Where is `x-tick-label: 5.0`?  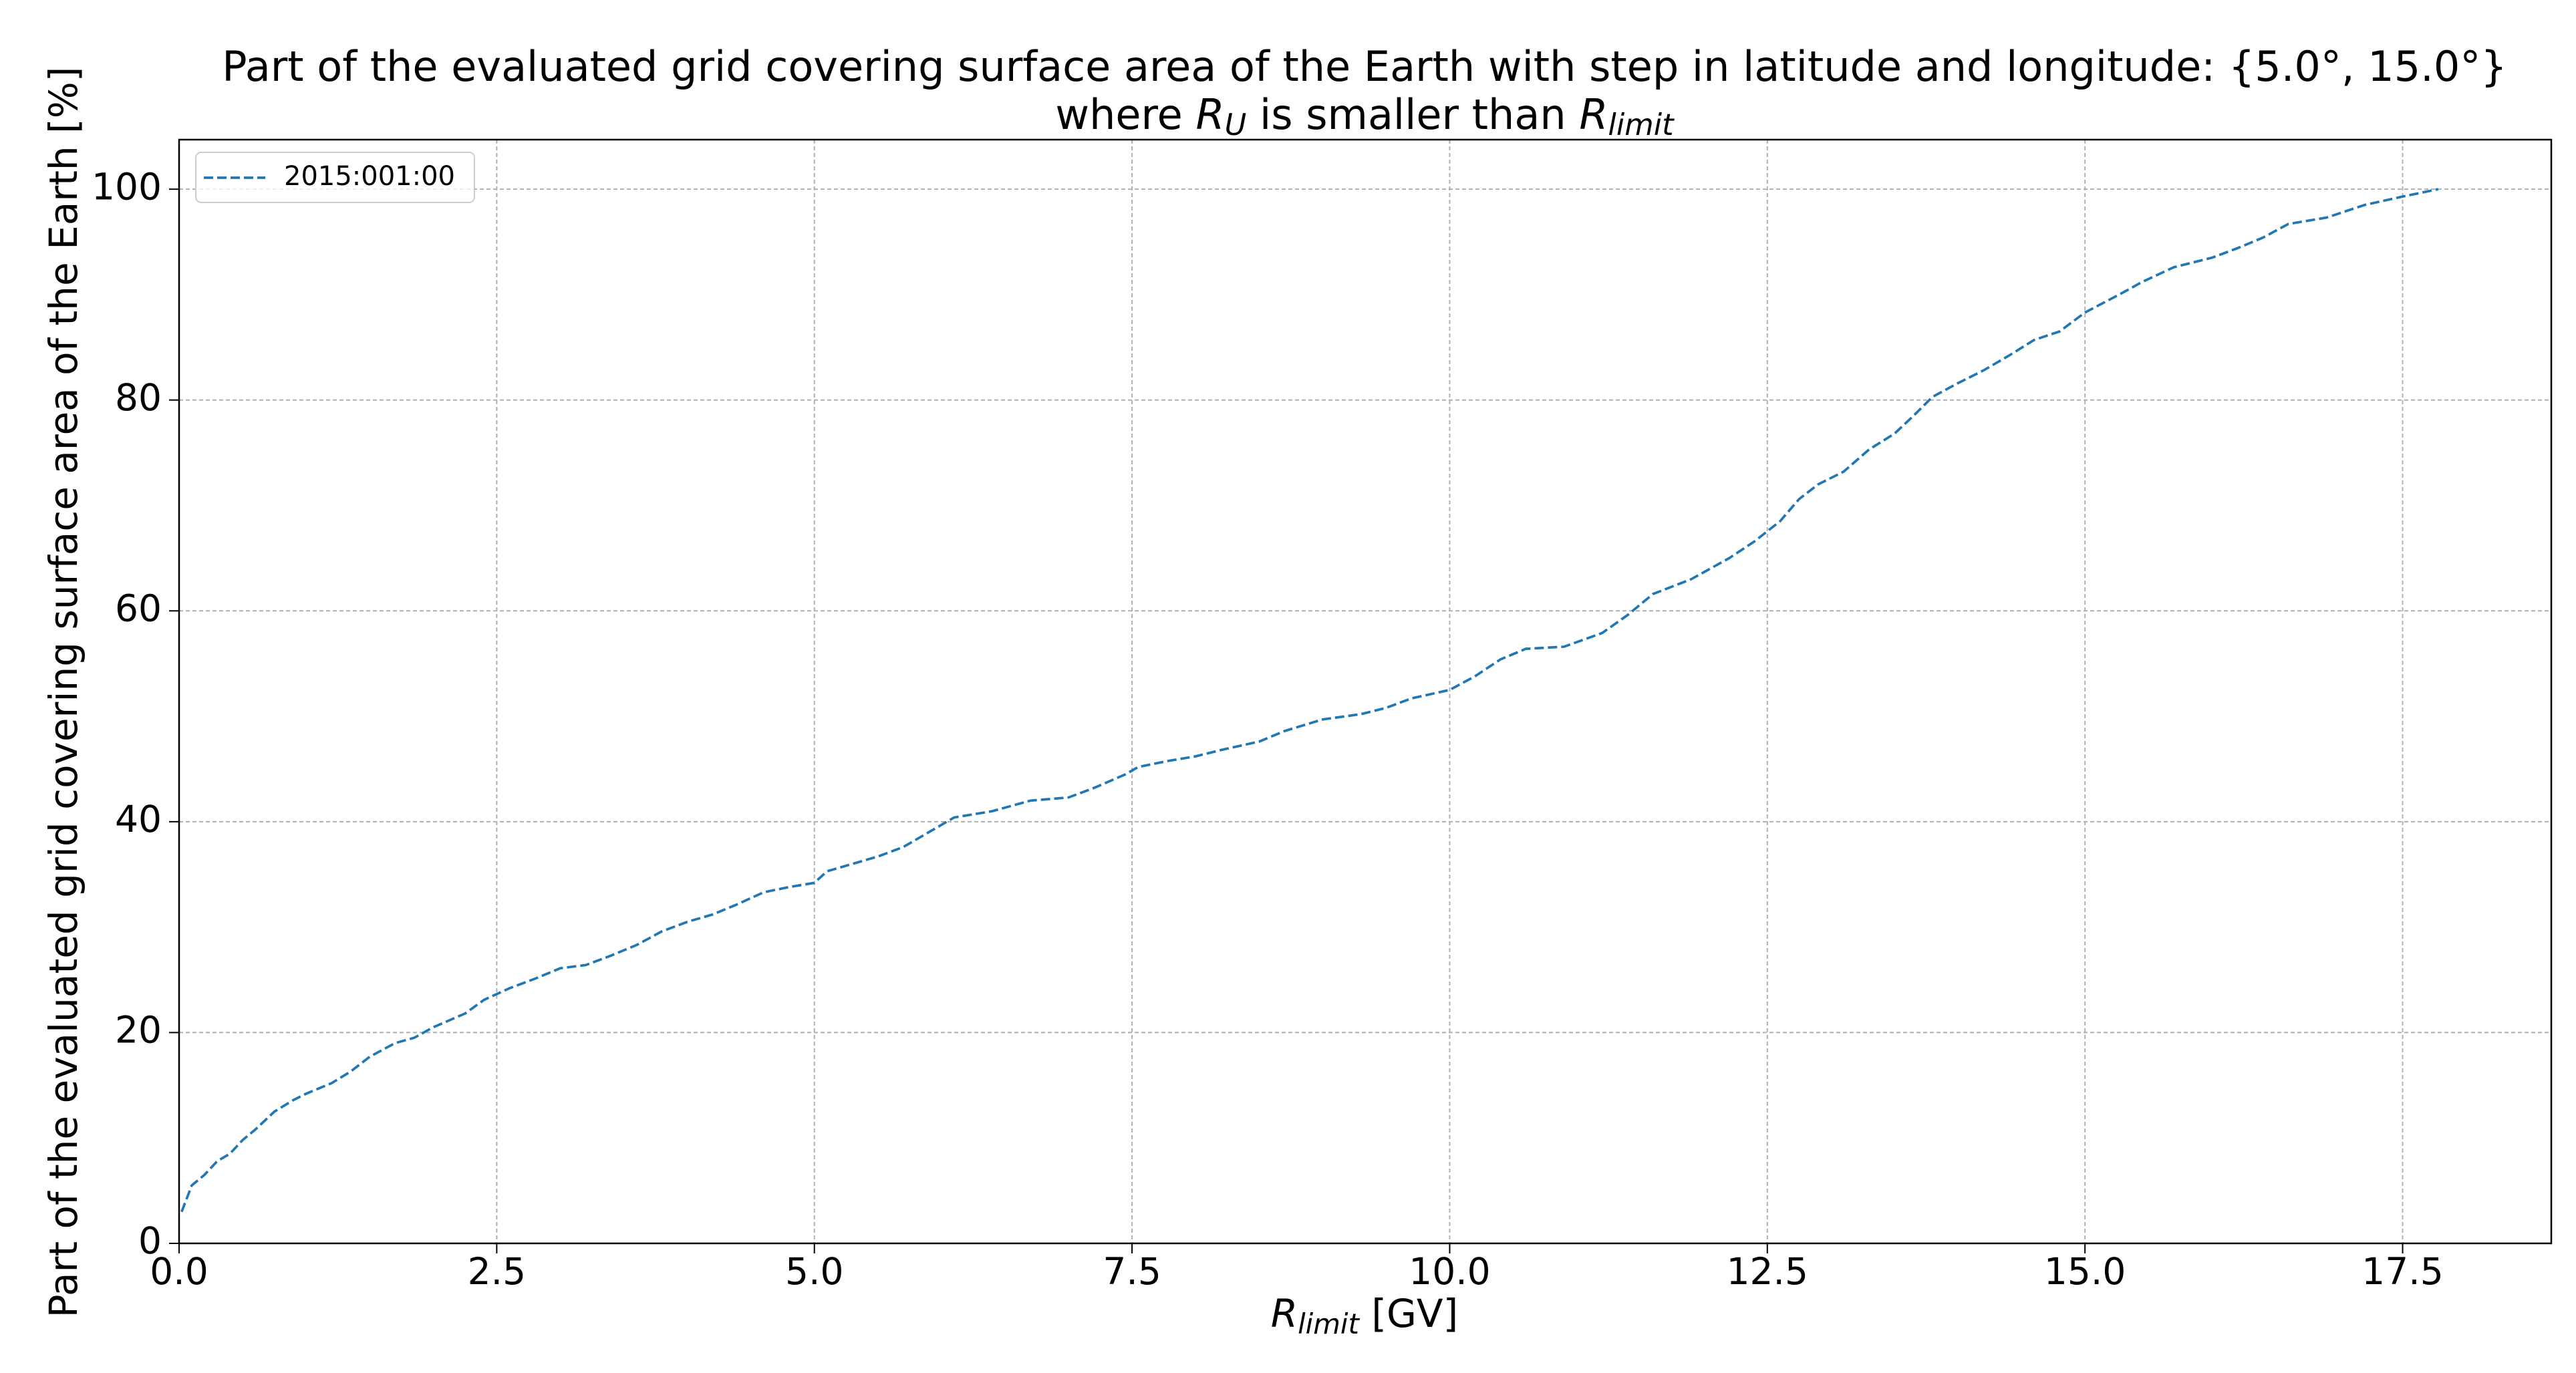
x-tick-label: 5.0 is located at coordinates (814, 1271).